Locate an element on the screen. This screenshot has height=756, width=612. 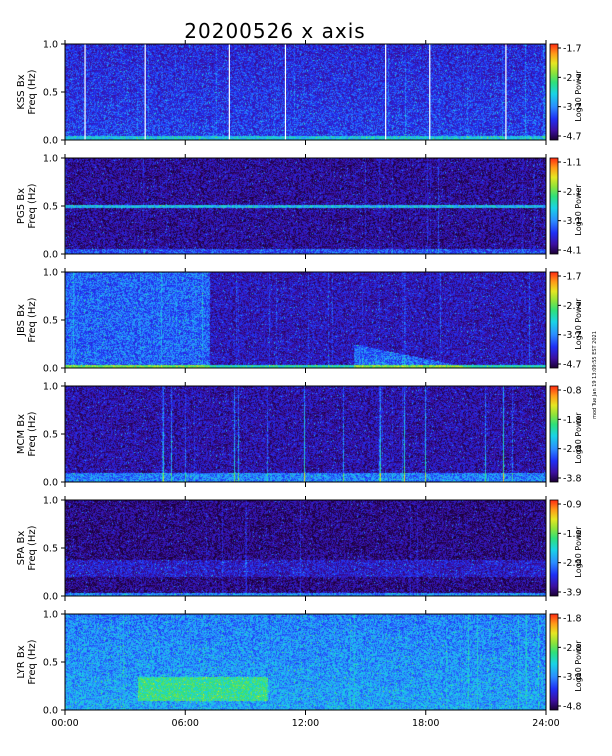
x-tick-label: 00:00 is located at coordinates (64, 723).